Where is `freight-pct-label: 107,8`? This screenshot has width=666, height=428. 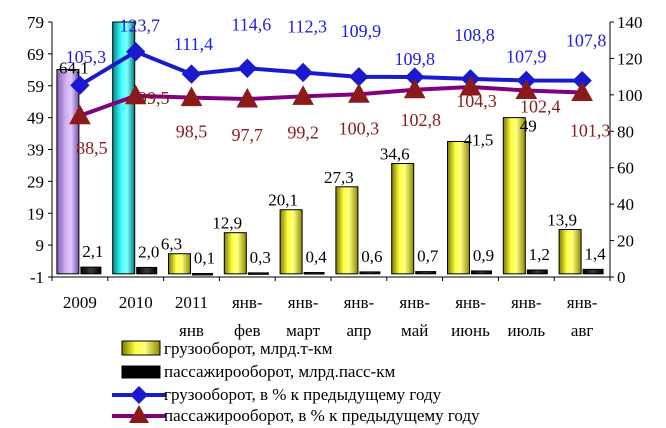 freight-pct-label: 107,8 is located at coordinates (586, 41).